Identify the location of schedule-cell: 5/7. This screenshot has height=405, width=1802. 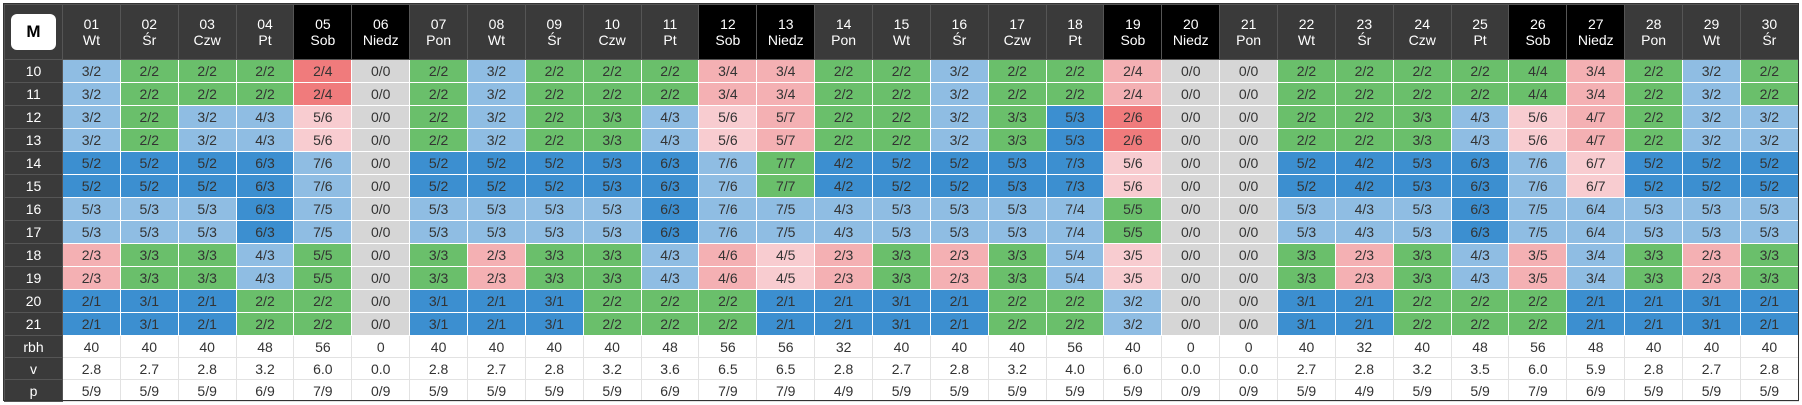
(786, 117).